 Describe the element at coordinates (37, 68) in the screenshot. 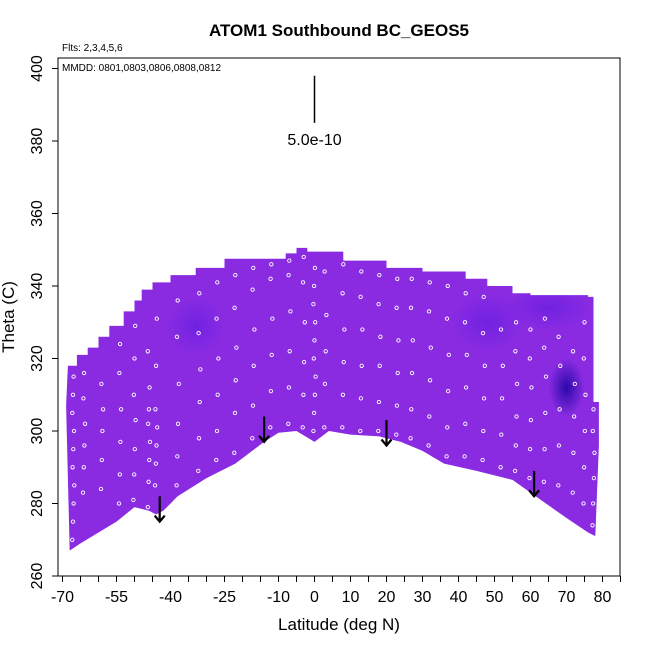

I see `y-tick-label: 400` at that location.